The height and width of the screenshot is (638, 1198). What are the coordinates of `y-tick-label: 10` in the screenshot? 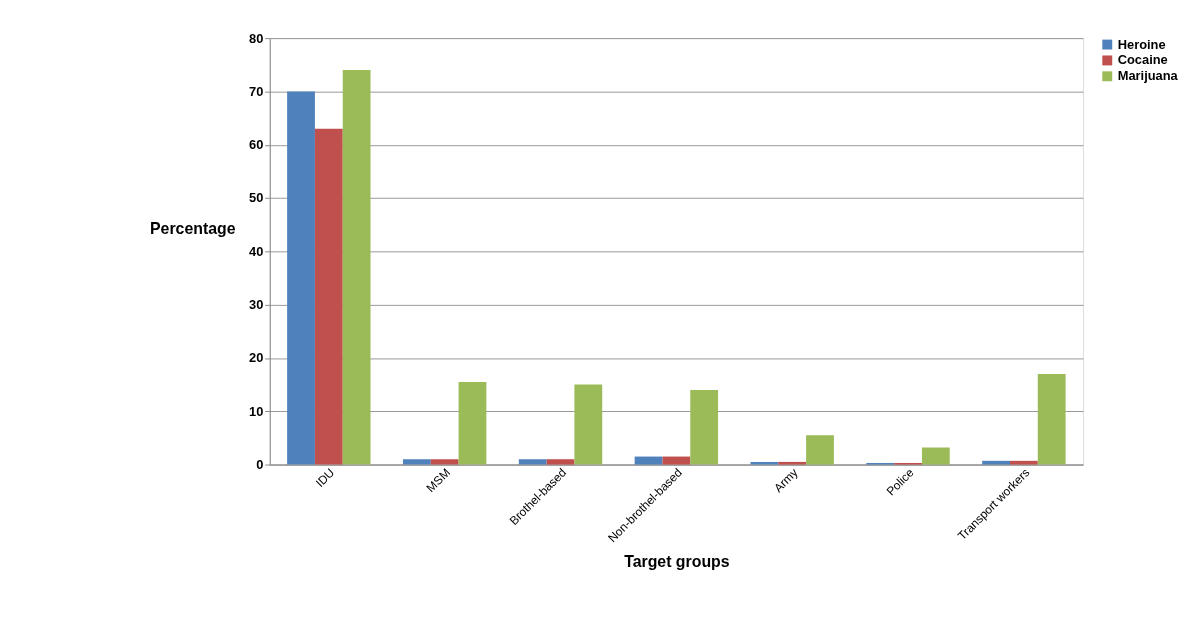 It's located at (256, 411).